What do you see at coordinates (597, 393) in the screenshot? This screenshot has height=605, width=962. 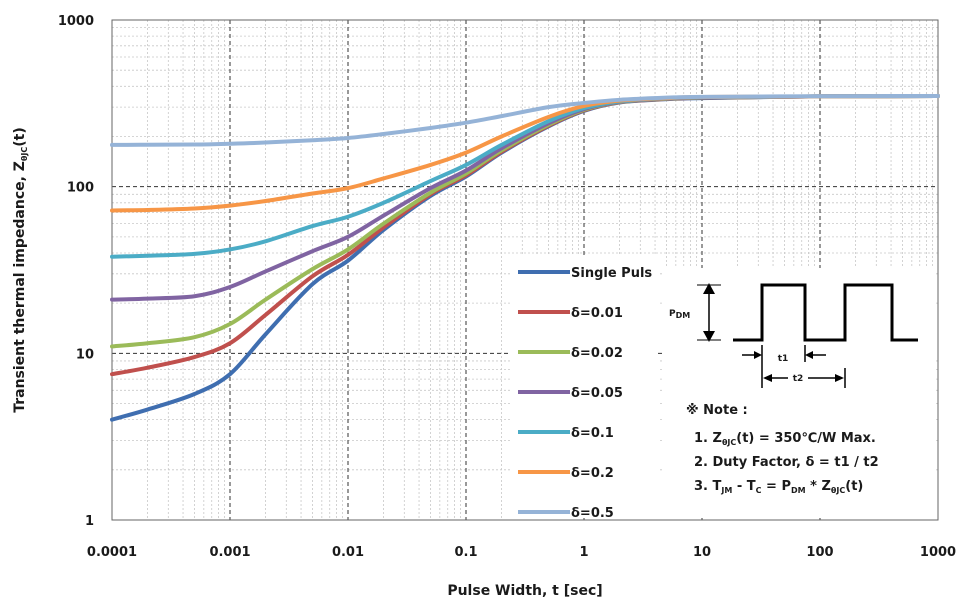 I see `legend-label: δ=0.05` at bounding box center [597, 393].